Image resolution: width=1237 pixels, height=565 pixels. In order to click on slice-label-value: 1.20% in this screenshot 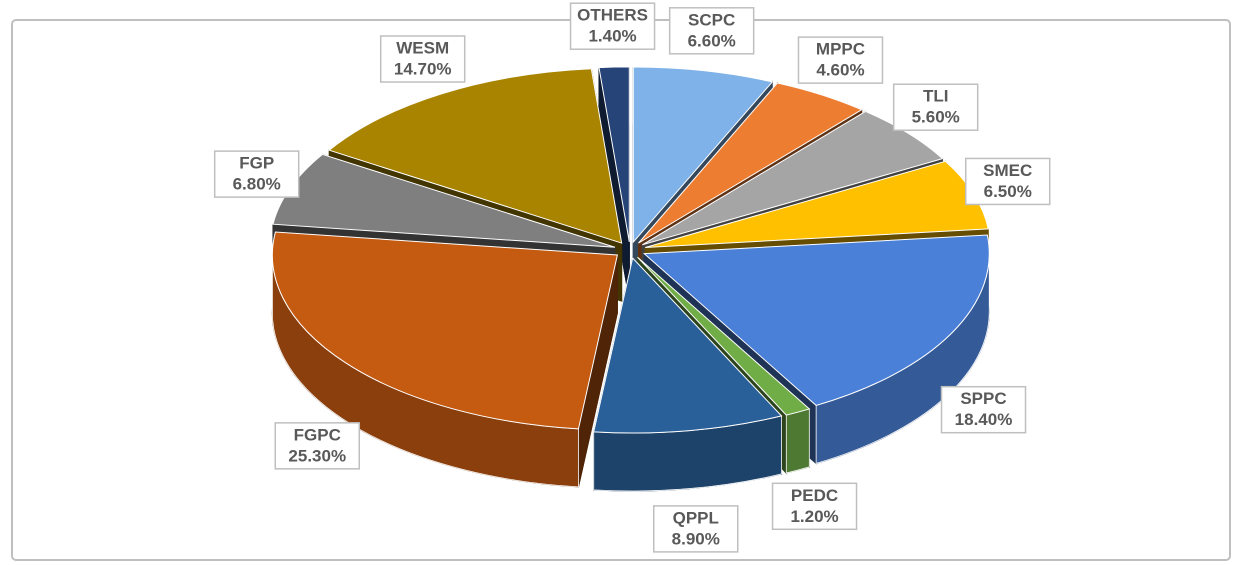, I will do `click(814, 516)`.